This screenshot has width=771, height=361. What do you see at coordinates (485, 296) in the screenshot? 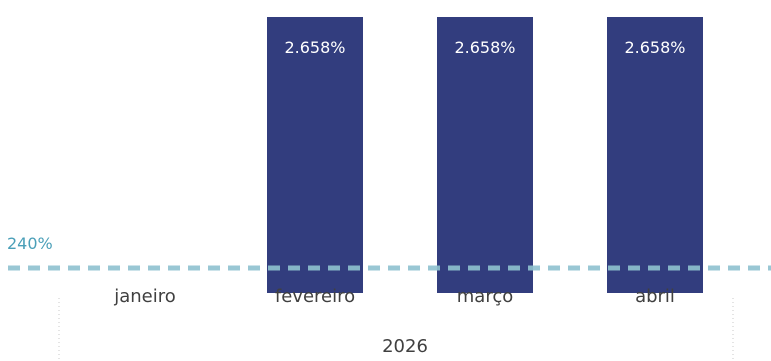
I see `category-label-março: março` at bounding box center [485, 296].